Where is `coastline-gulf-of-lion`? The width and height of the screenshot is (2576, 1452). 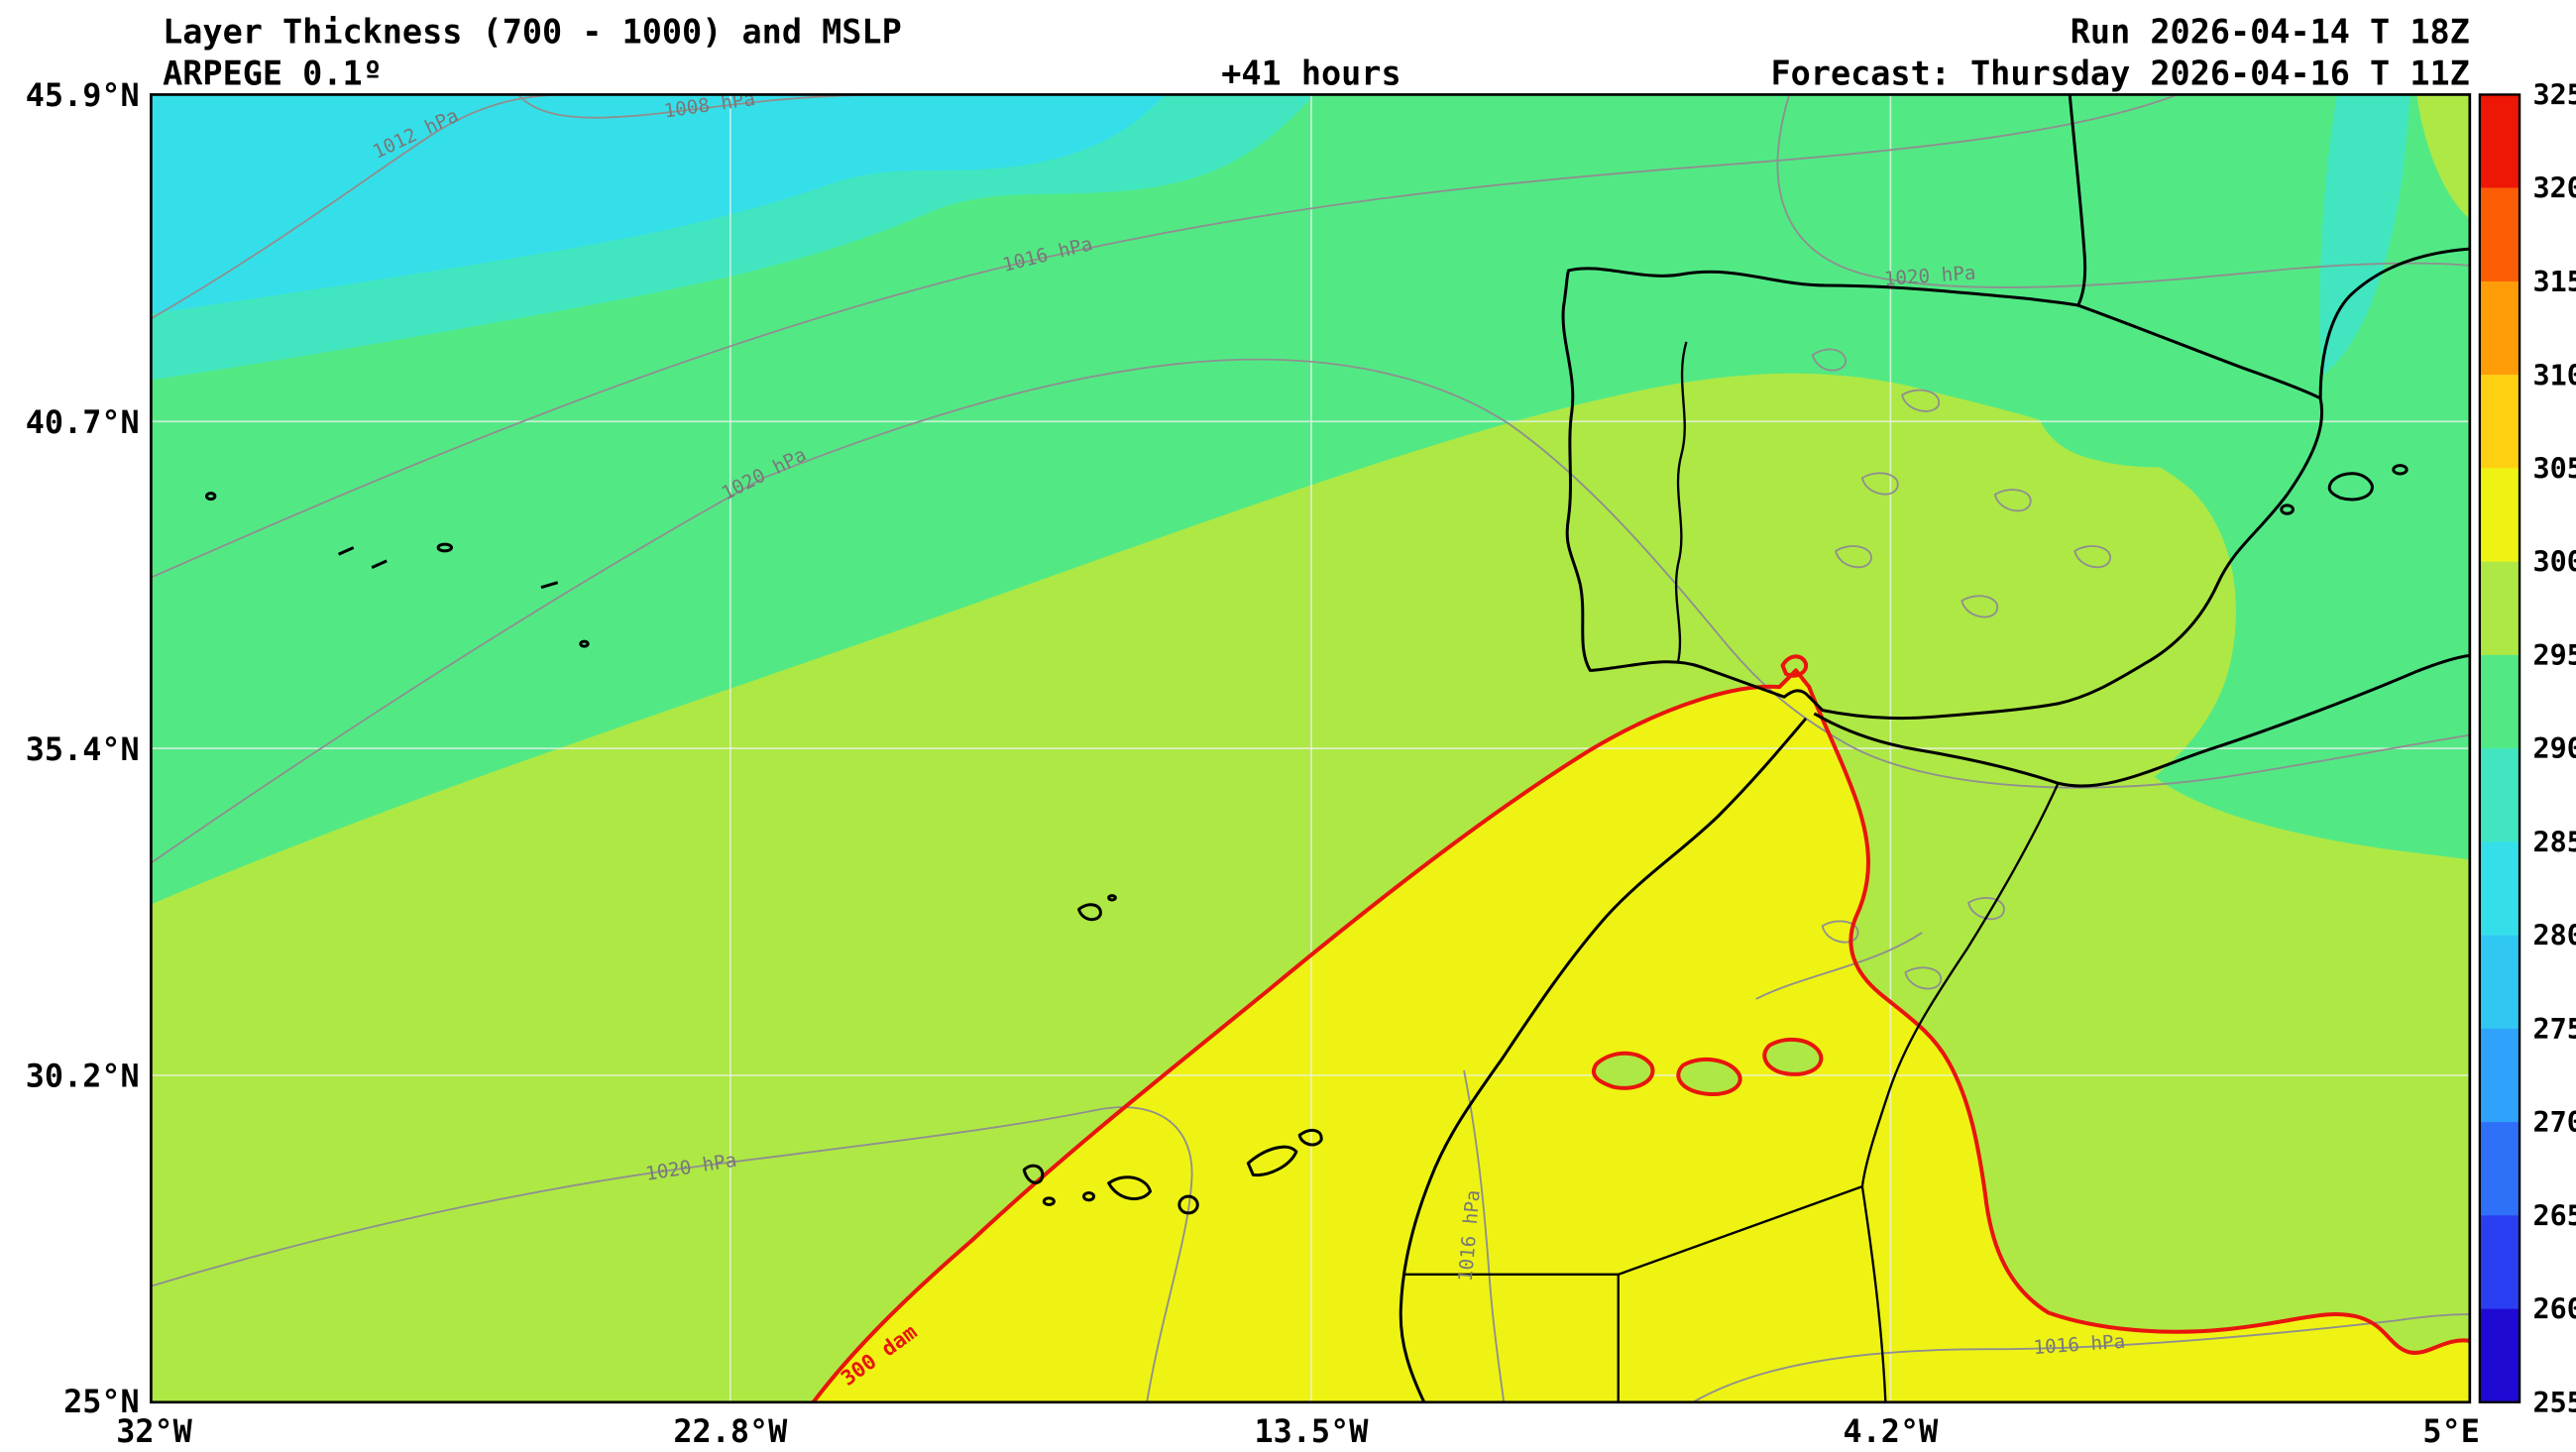 coastline-gulf-of-lion is located at coordinates (2394, 322).